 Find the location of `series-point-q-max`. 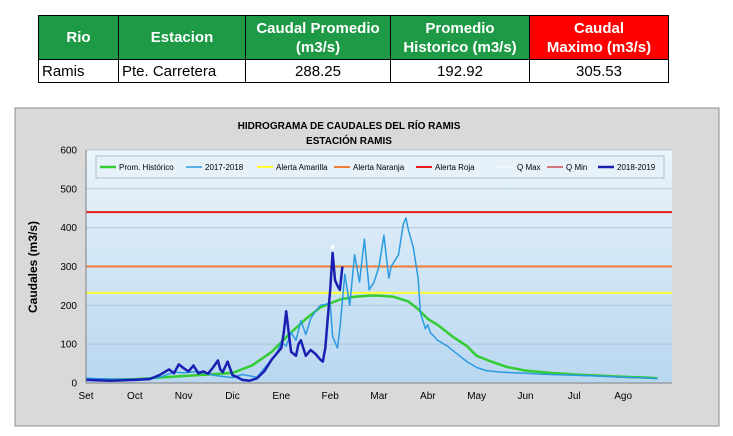

series-point-q-max is located at coordinates (332, 247).